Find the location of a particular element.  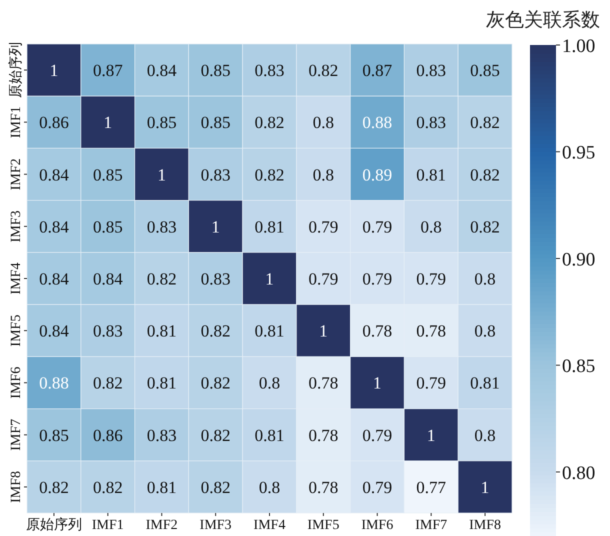

x-tick-label: IMF5 is located at coordinates (323, 525).